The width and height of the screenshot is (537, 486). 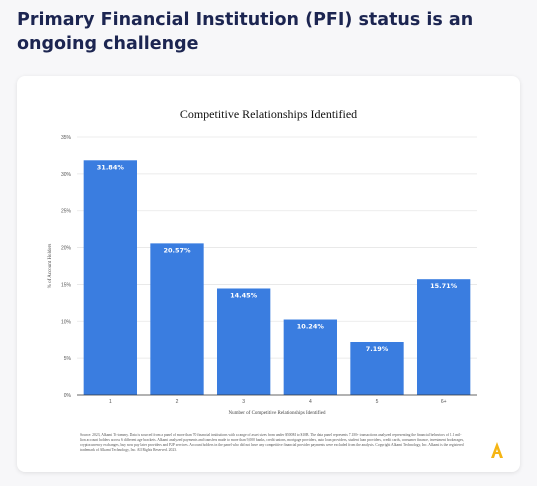 I want to click on bar-value-label: 10.24%, so click(x=311, y=327).